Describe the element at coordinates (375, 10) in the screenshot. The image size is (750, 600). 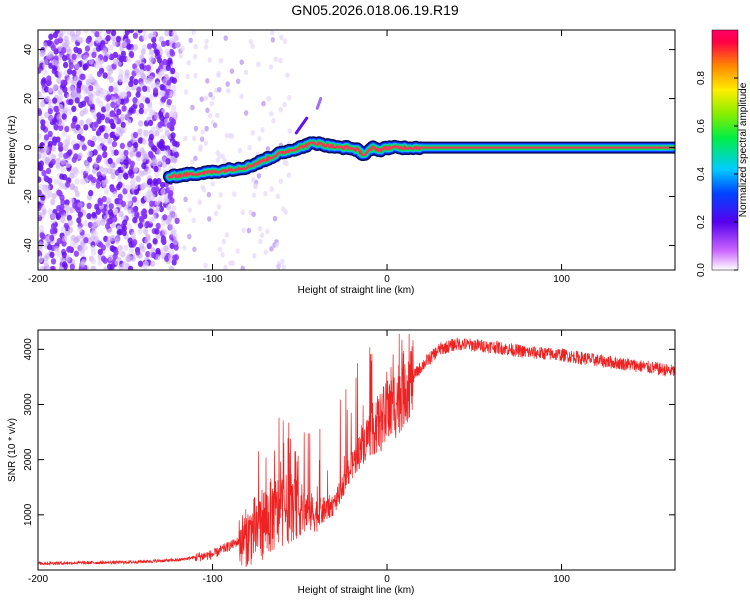
I see `chart-title: GN05.2026.018.06.19.R19` at that location.